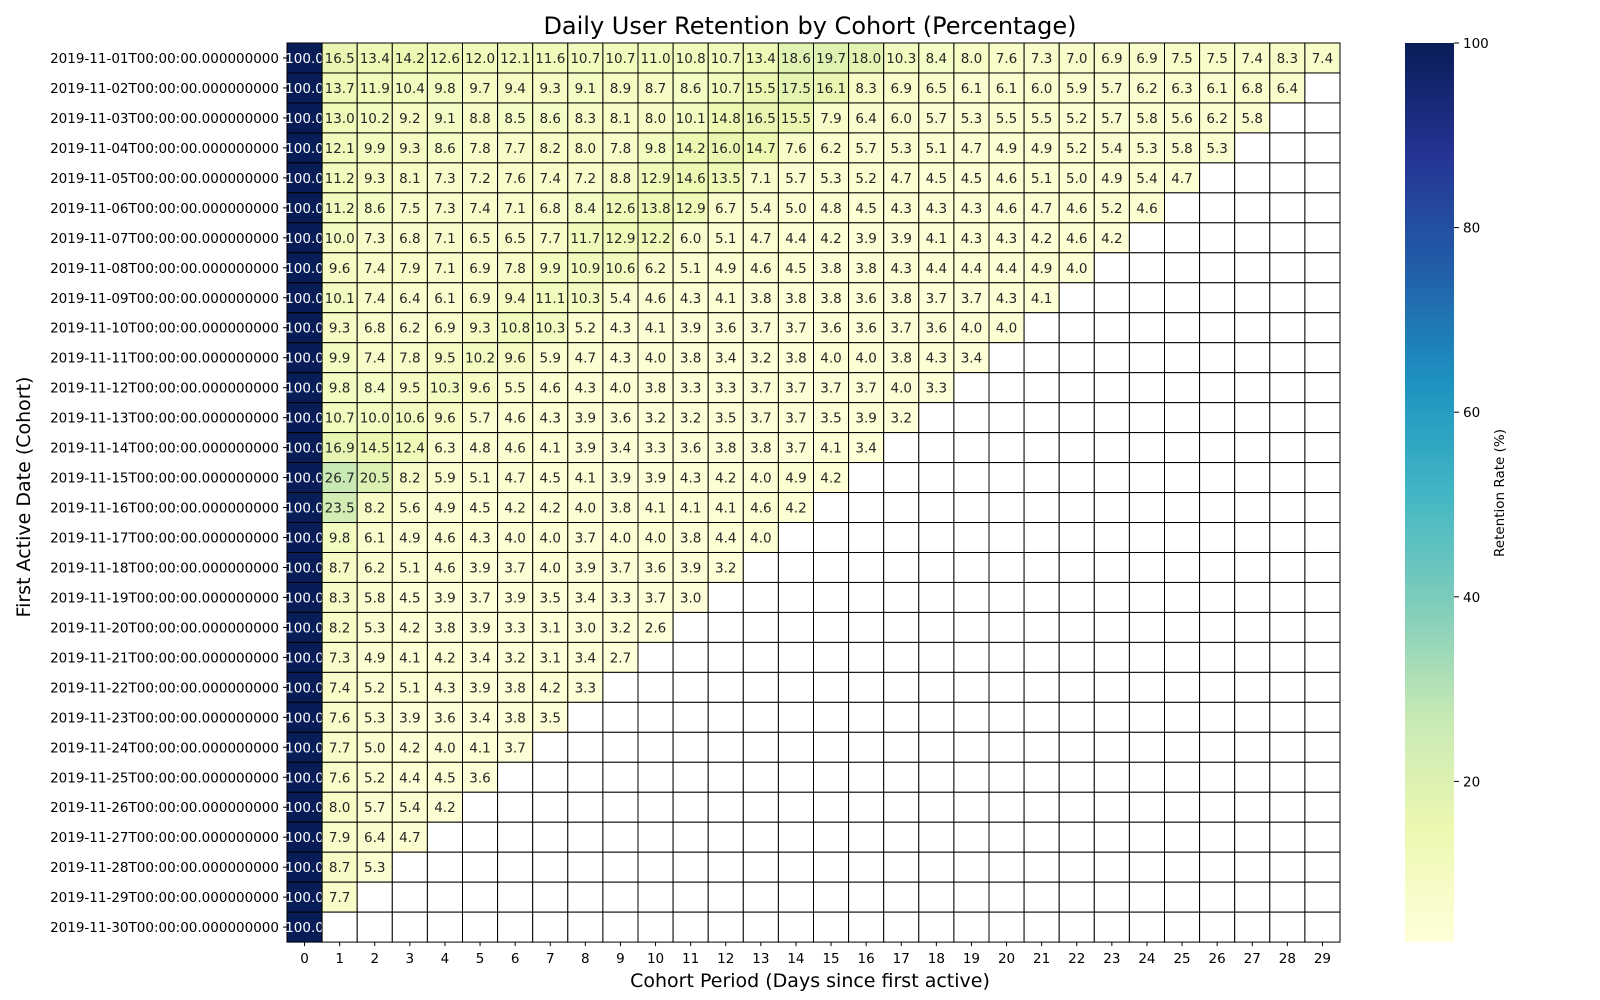 The image size is (1600, 1000). Describe the element at coordinates (514, 89) in the screenshot. I see `cell-label: 9.4` at that location.